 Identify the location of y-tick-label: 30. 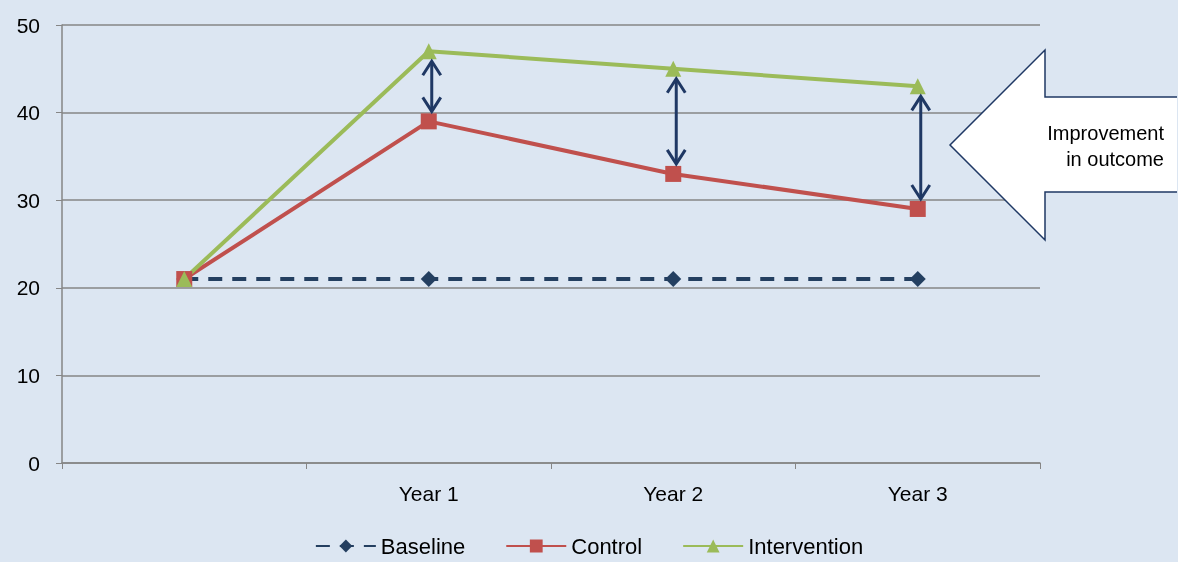
(28, 200).